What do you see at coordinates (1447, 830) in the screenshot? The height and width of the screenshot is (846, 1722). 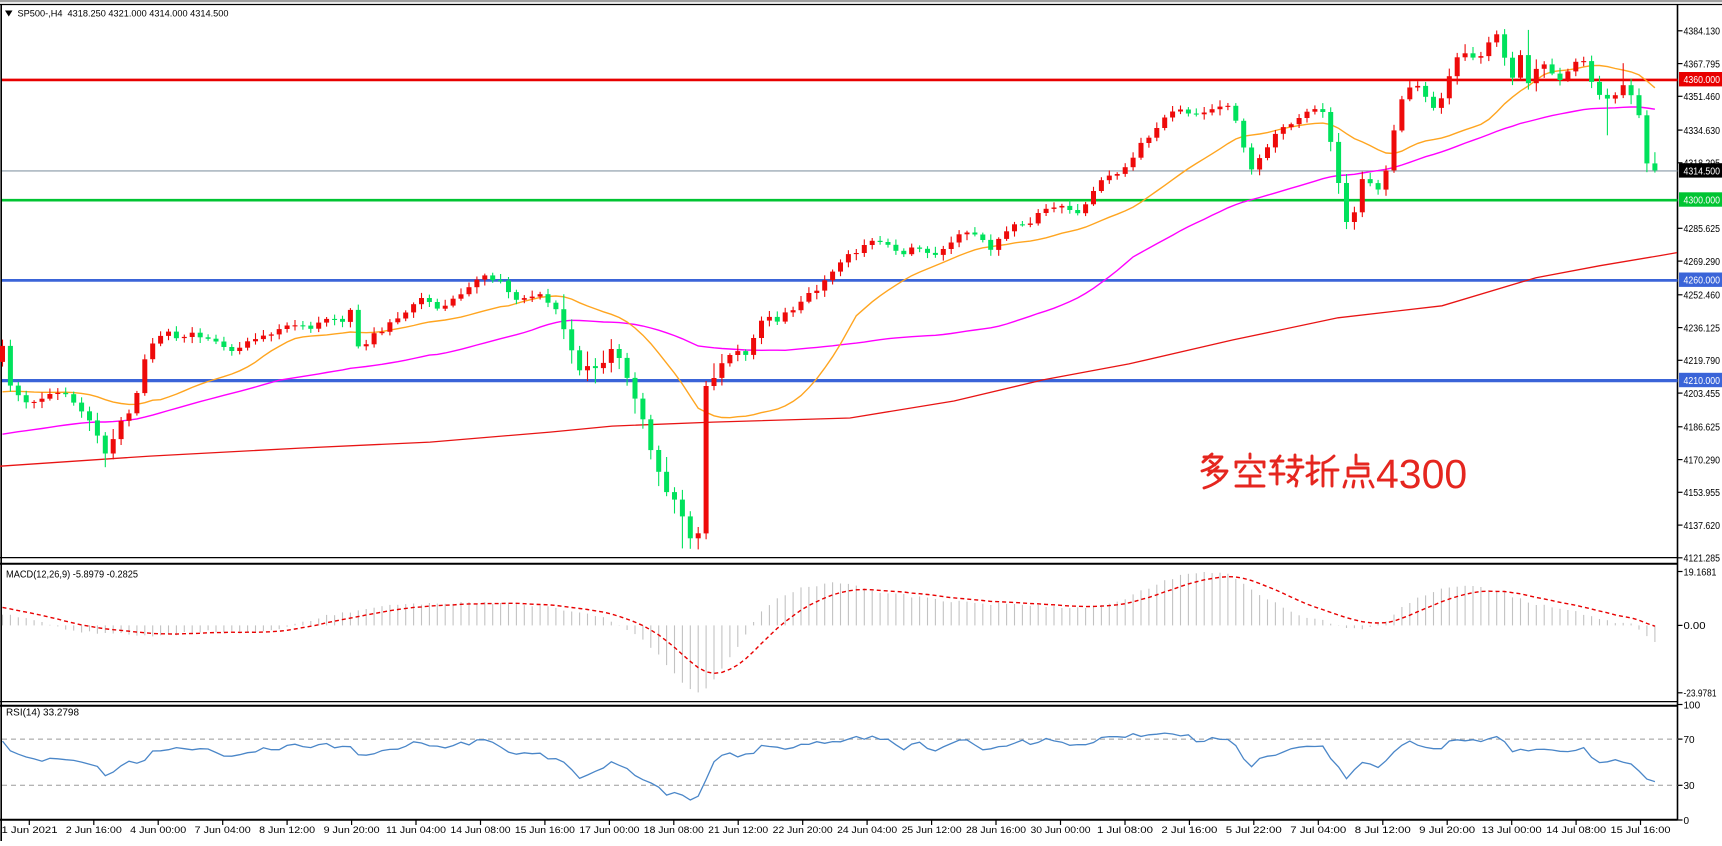 I see `svg-text: 9 Jul 20:00` at bounding box center [1447, 830].